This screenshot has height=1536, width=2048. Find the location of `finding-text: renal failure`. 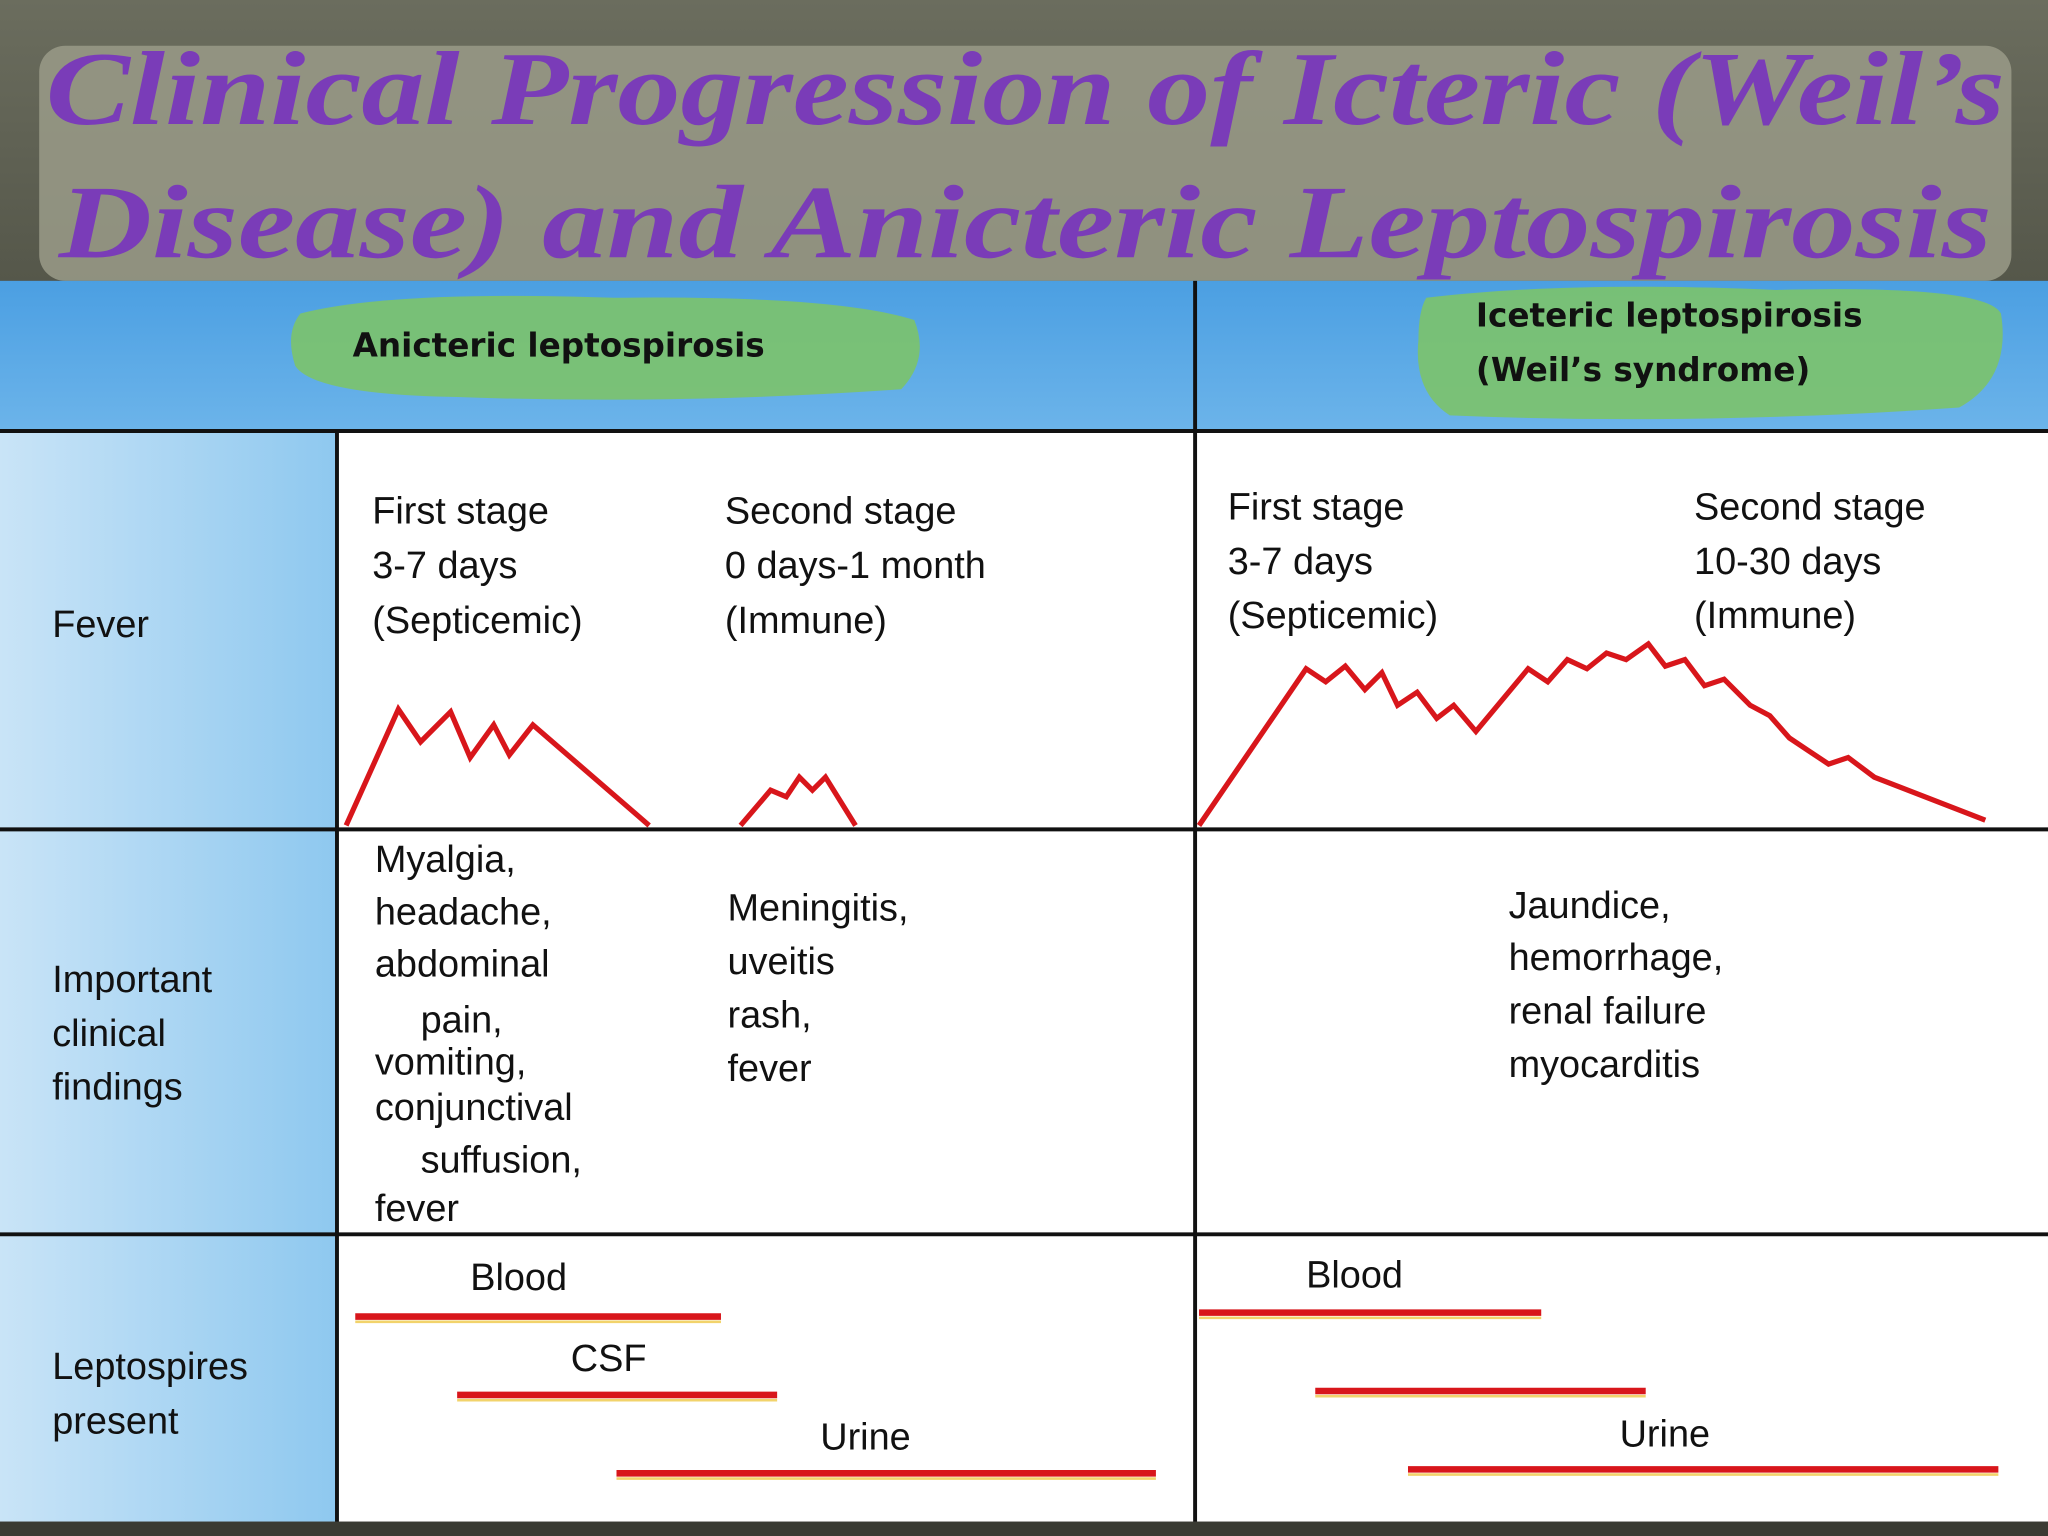

finding-text: renal failure is located at coordinates (1608, 1012).